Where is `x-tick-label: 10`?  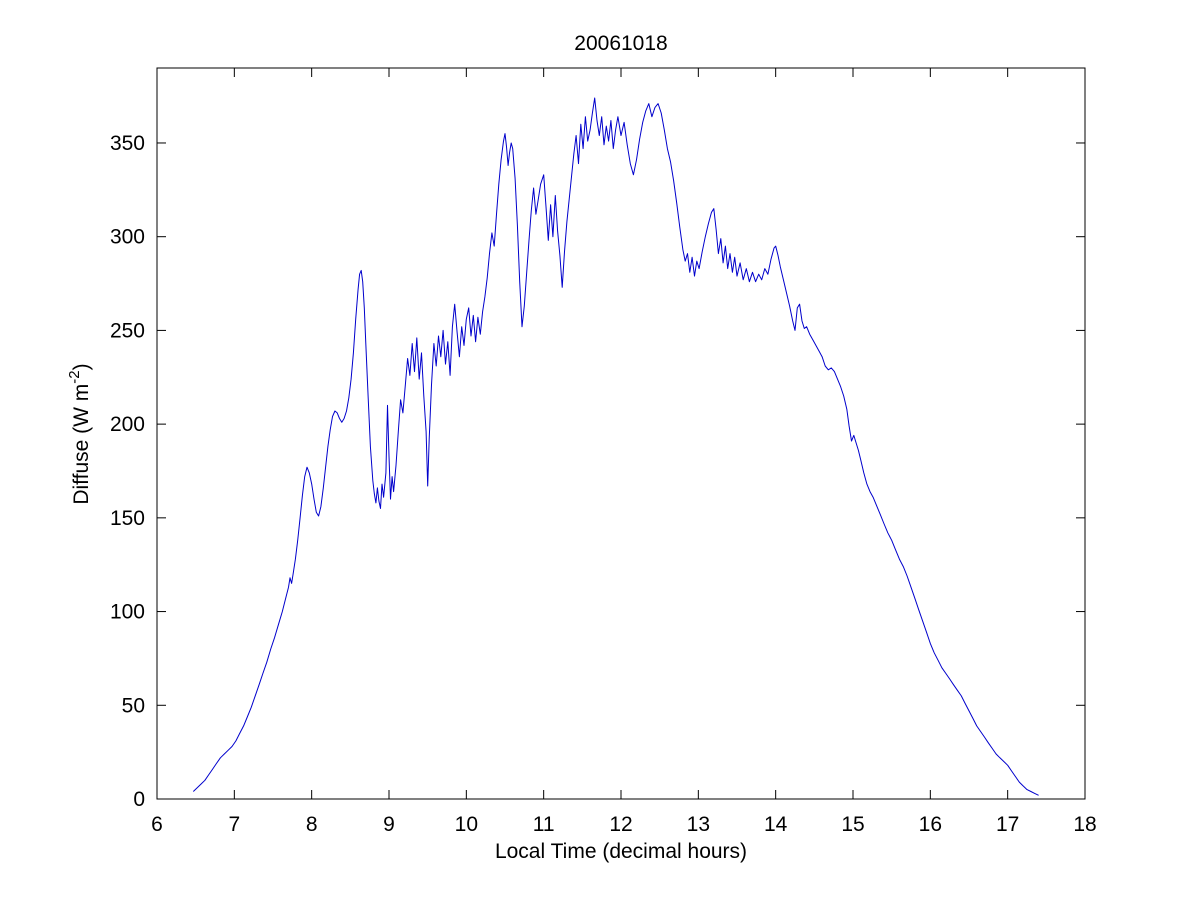 x-tick-label: 10 is located at coordinates (466, 824).